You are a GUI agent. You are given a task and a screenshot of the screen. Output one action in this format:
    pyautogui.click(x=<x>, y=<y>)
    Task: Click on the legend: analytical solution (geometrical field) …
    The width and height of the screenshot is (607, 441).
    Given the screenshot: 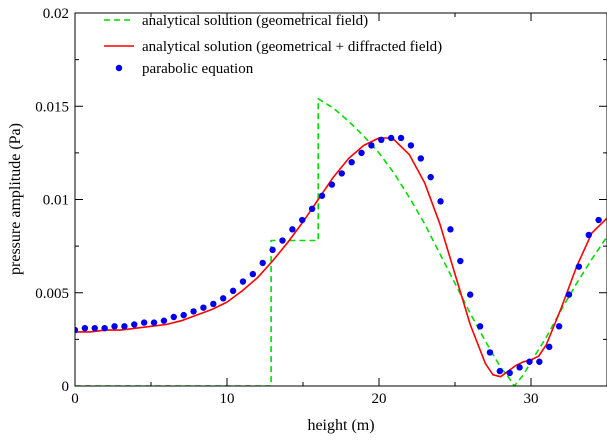 What is the action you would take?
    pyautogui.click(x=273, y=45)
    